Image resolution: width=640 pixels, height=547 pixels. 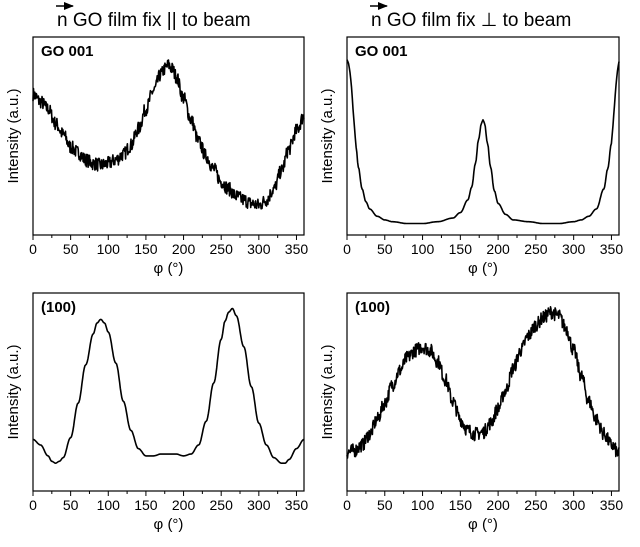 I want to click on svg-text: n GO film fix ⊥ to beam, so click(x=471, y=20).